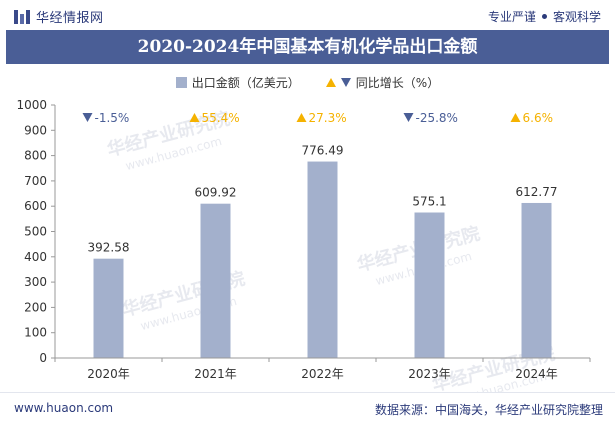  What do you see at coordinates (35, 181) in the screenshot?
I see `y-tick-label: 700` at bounding box center [35, 181].